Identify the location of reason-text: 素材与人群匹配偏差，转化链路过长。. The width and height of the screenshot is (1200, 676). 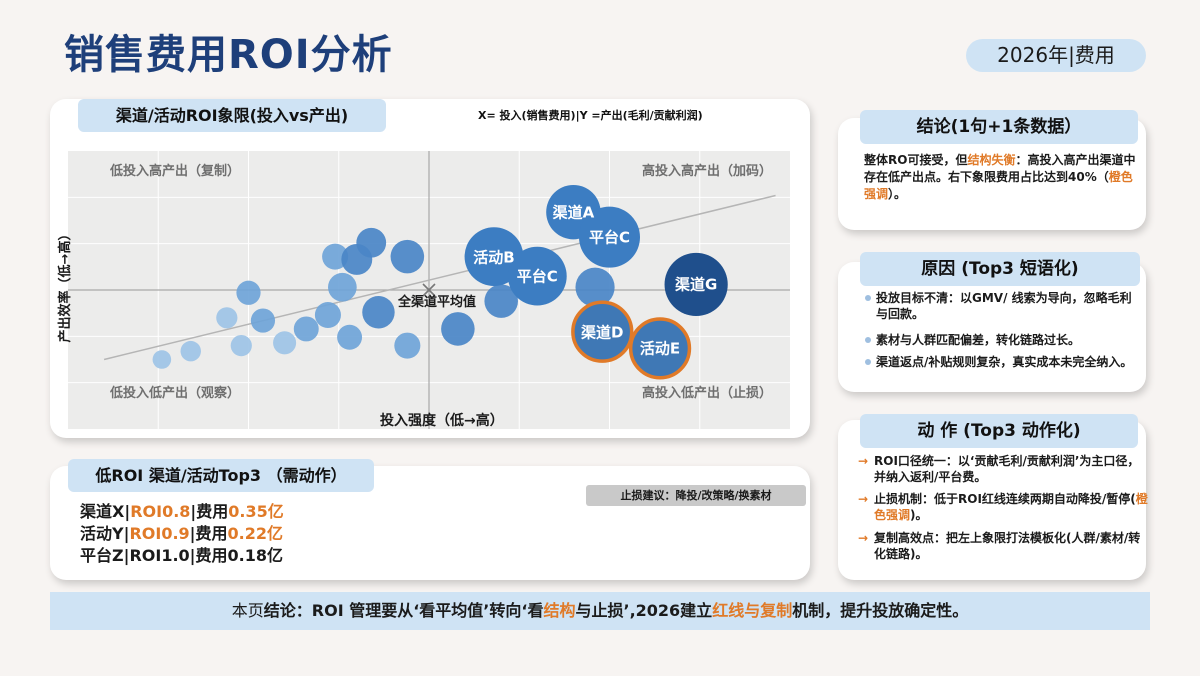
(978, 340).